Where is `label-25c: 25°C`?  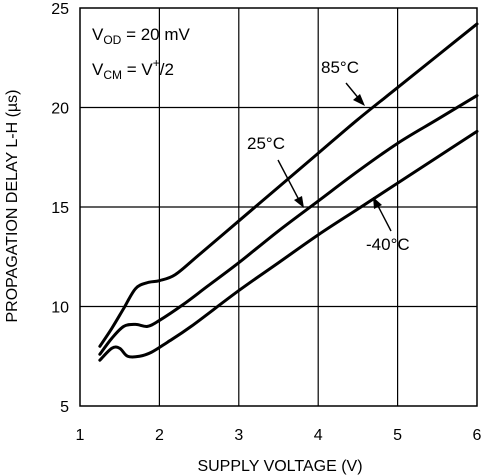 label-25c: 25°C is located at coordinates (266, 143).